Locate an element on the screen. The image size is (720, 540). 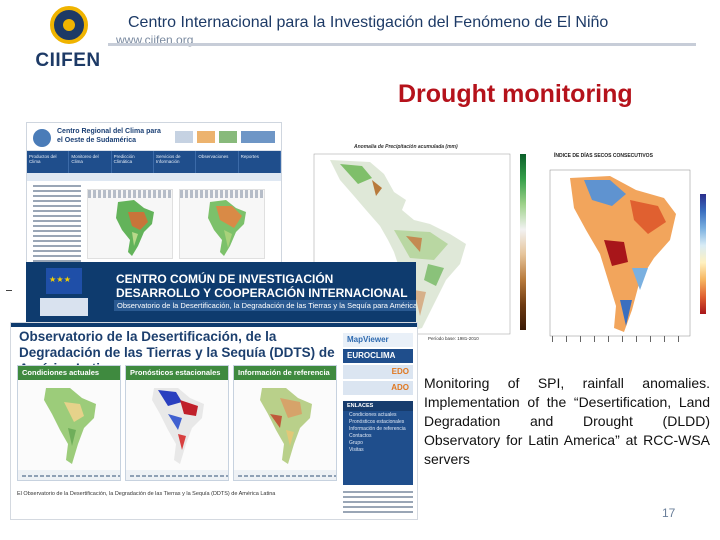
cdd-colorbar is located at coordinates (703, 254).